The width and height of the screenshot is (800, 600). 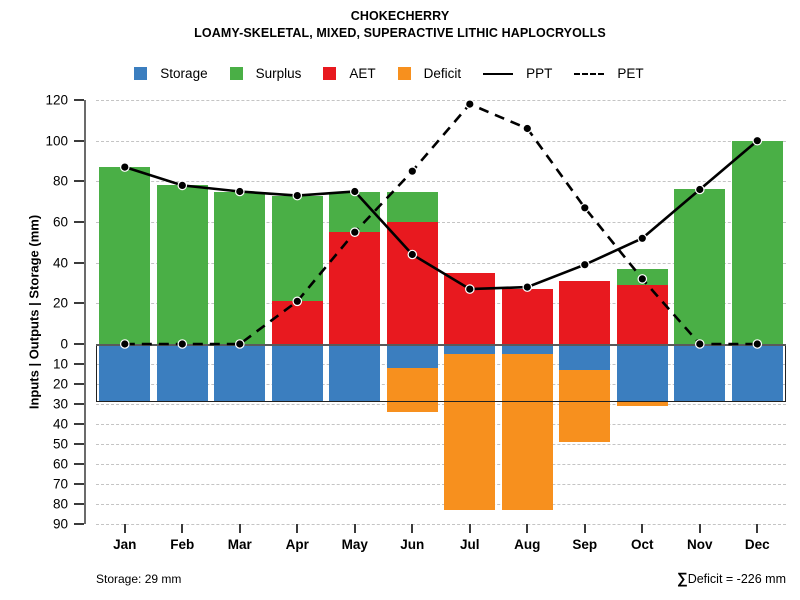 I want to click on x-axis-label-Aug: Aug, so click(x=527, y=544).